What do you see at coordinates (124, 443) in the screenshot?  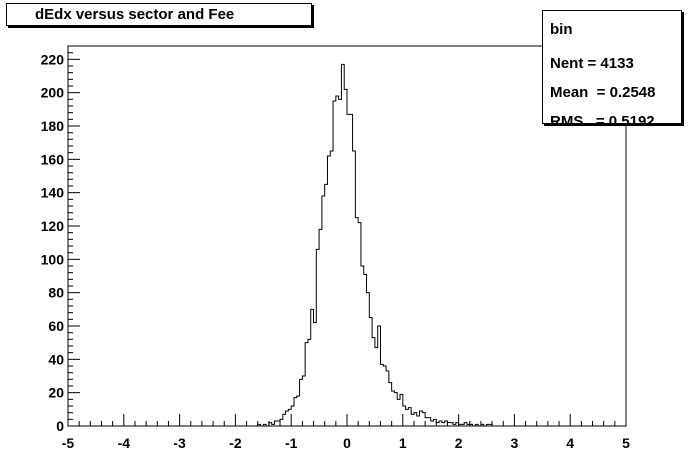 I see `x-tick-label: -4` at bounding box center [124, 443].